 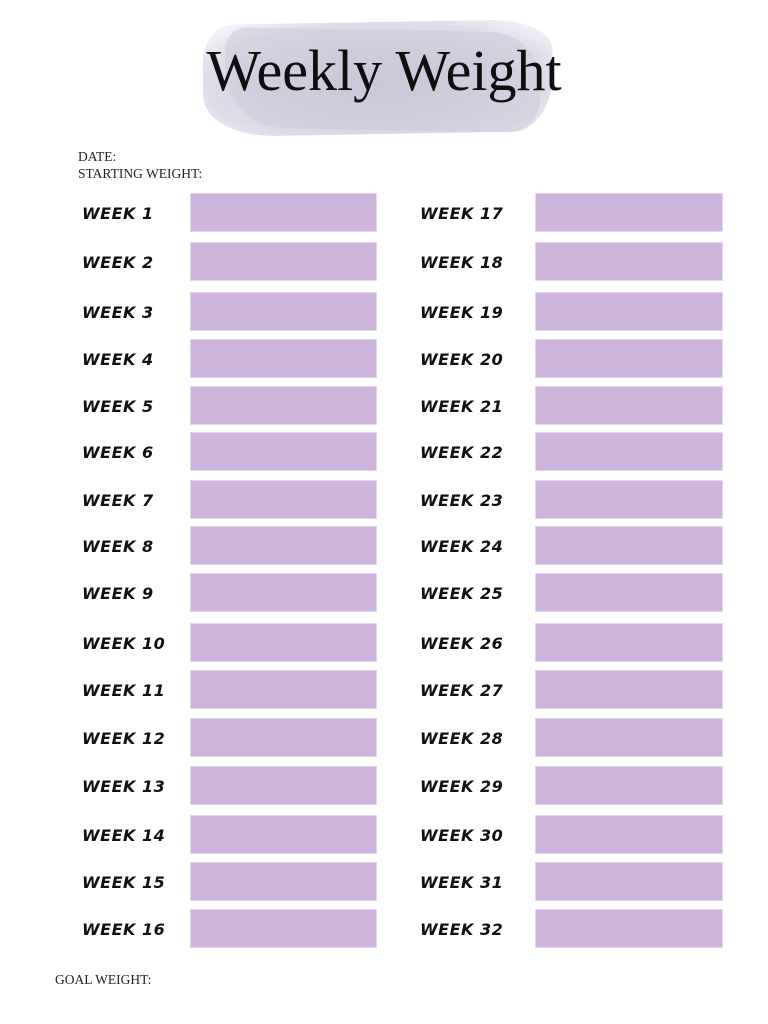 What do you see at coordinates (462, 546) in the screenshot?
I see `week-label: WEEK 24` at bounding box center [462, 546].